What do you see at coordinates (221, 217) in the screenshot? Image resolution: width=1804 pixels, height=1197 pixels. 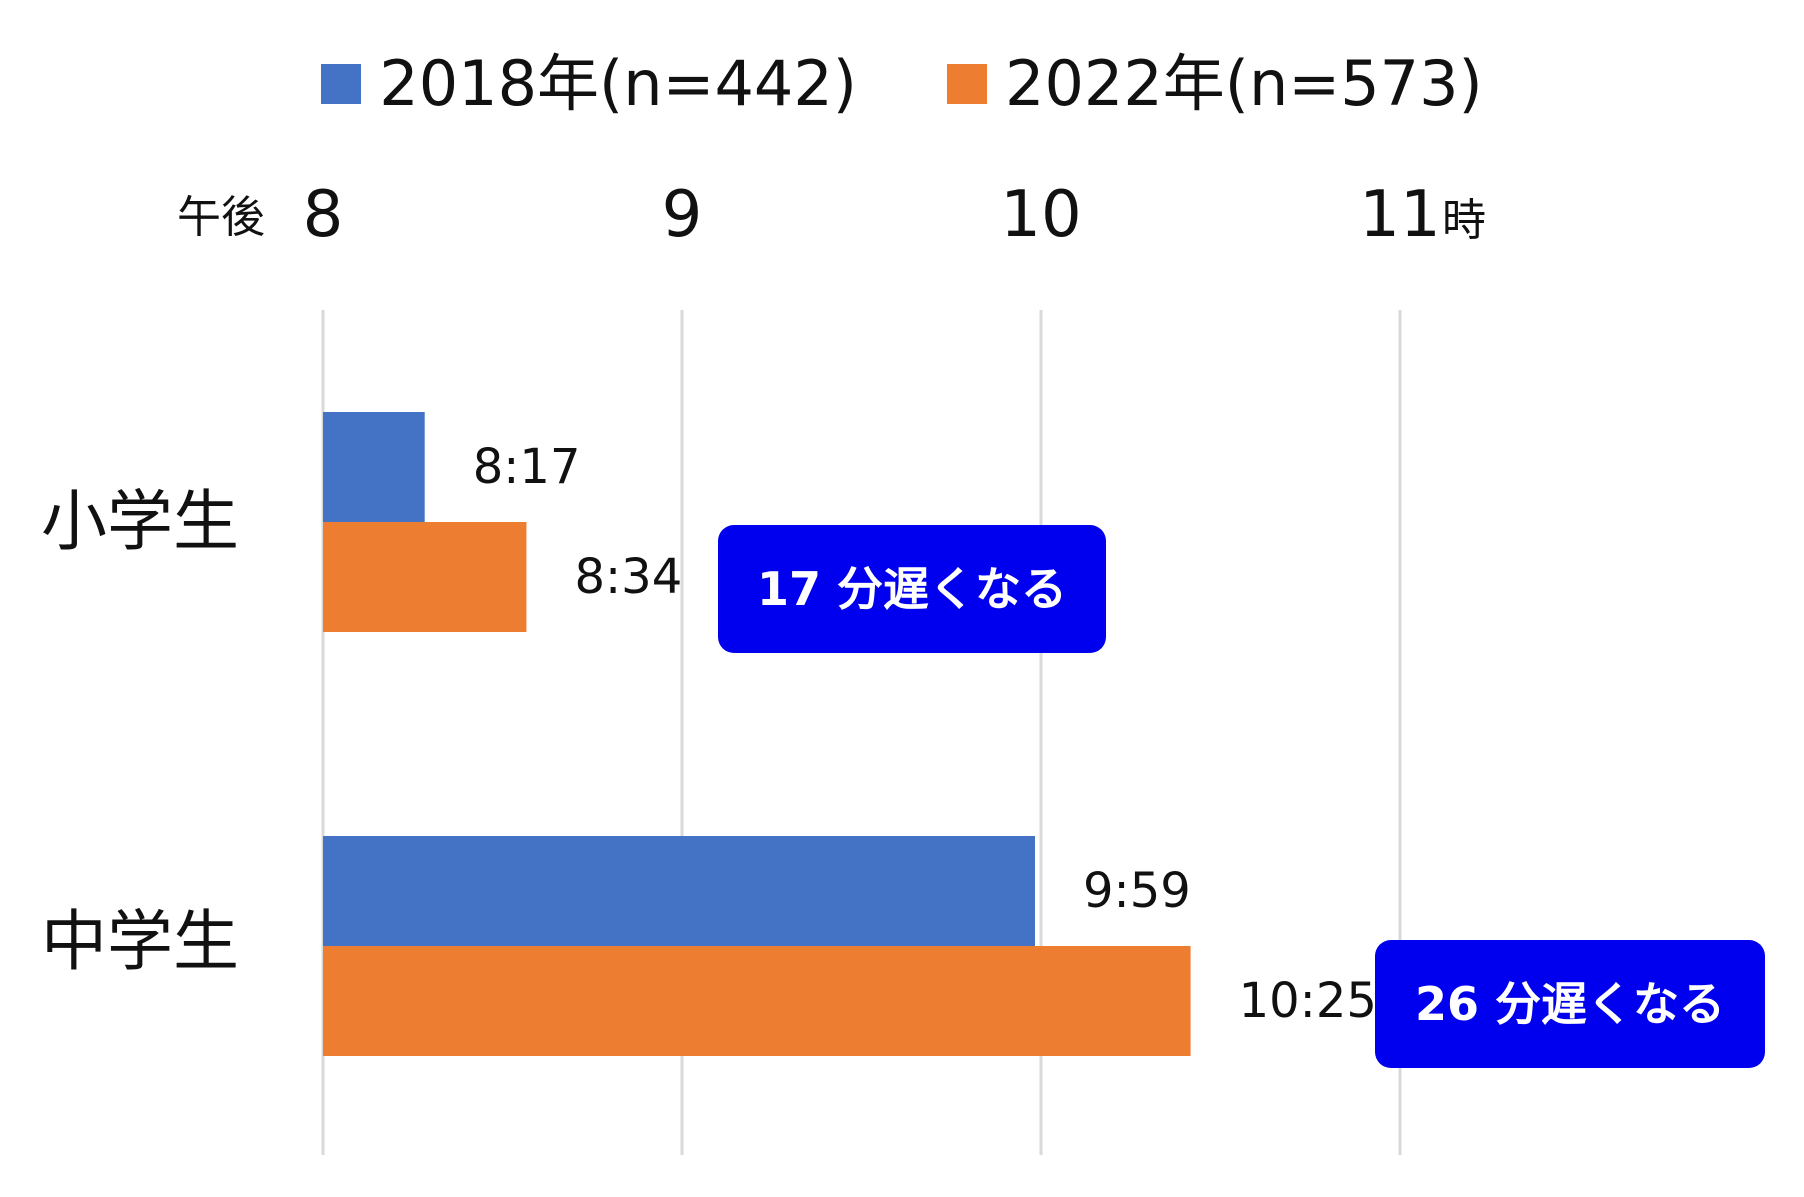 I see `axis-prefix: 午後` at bounding box center [221, 217].